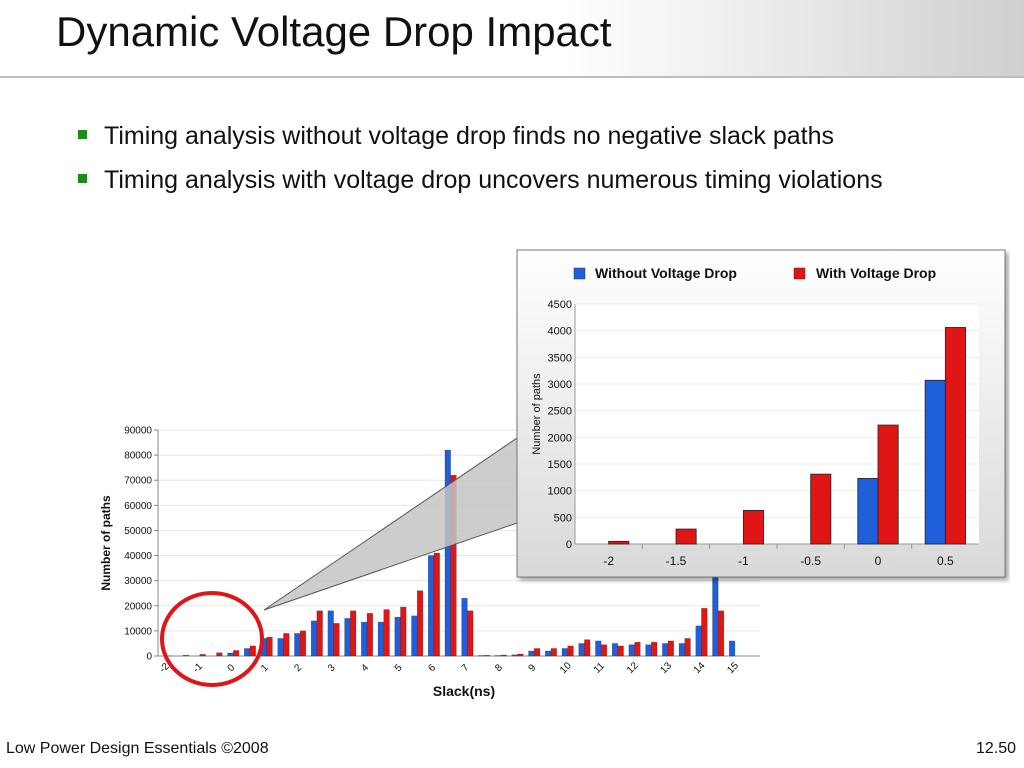 This screenshot has height=768, width=1024. I want to click on inset-y-tick-label: 500, so click(563, 518).